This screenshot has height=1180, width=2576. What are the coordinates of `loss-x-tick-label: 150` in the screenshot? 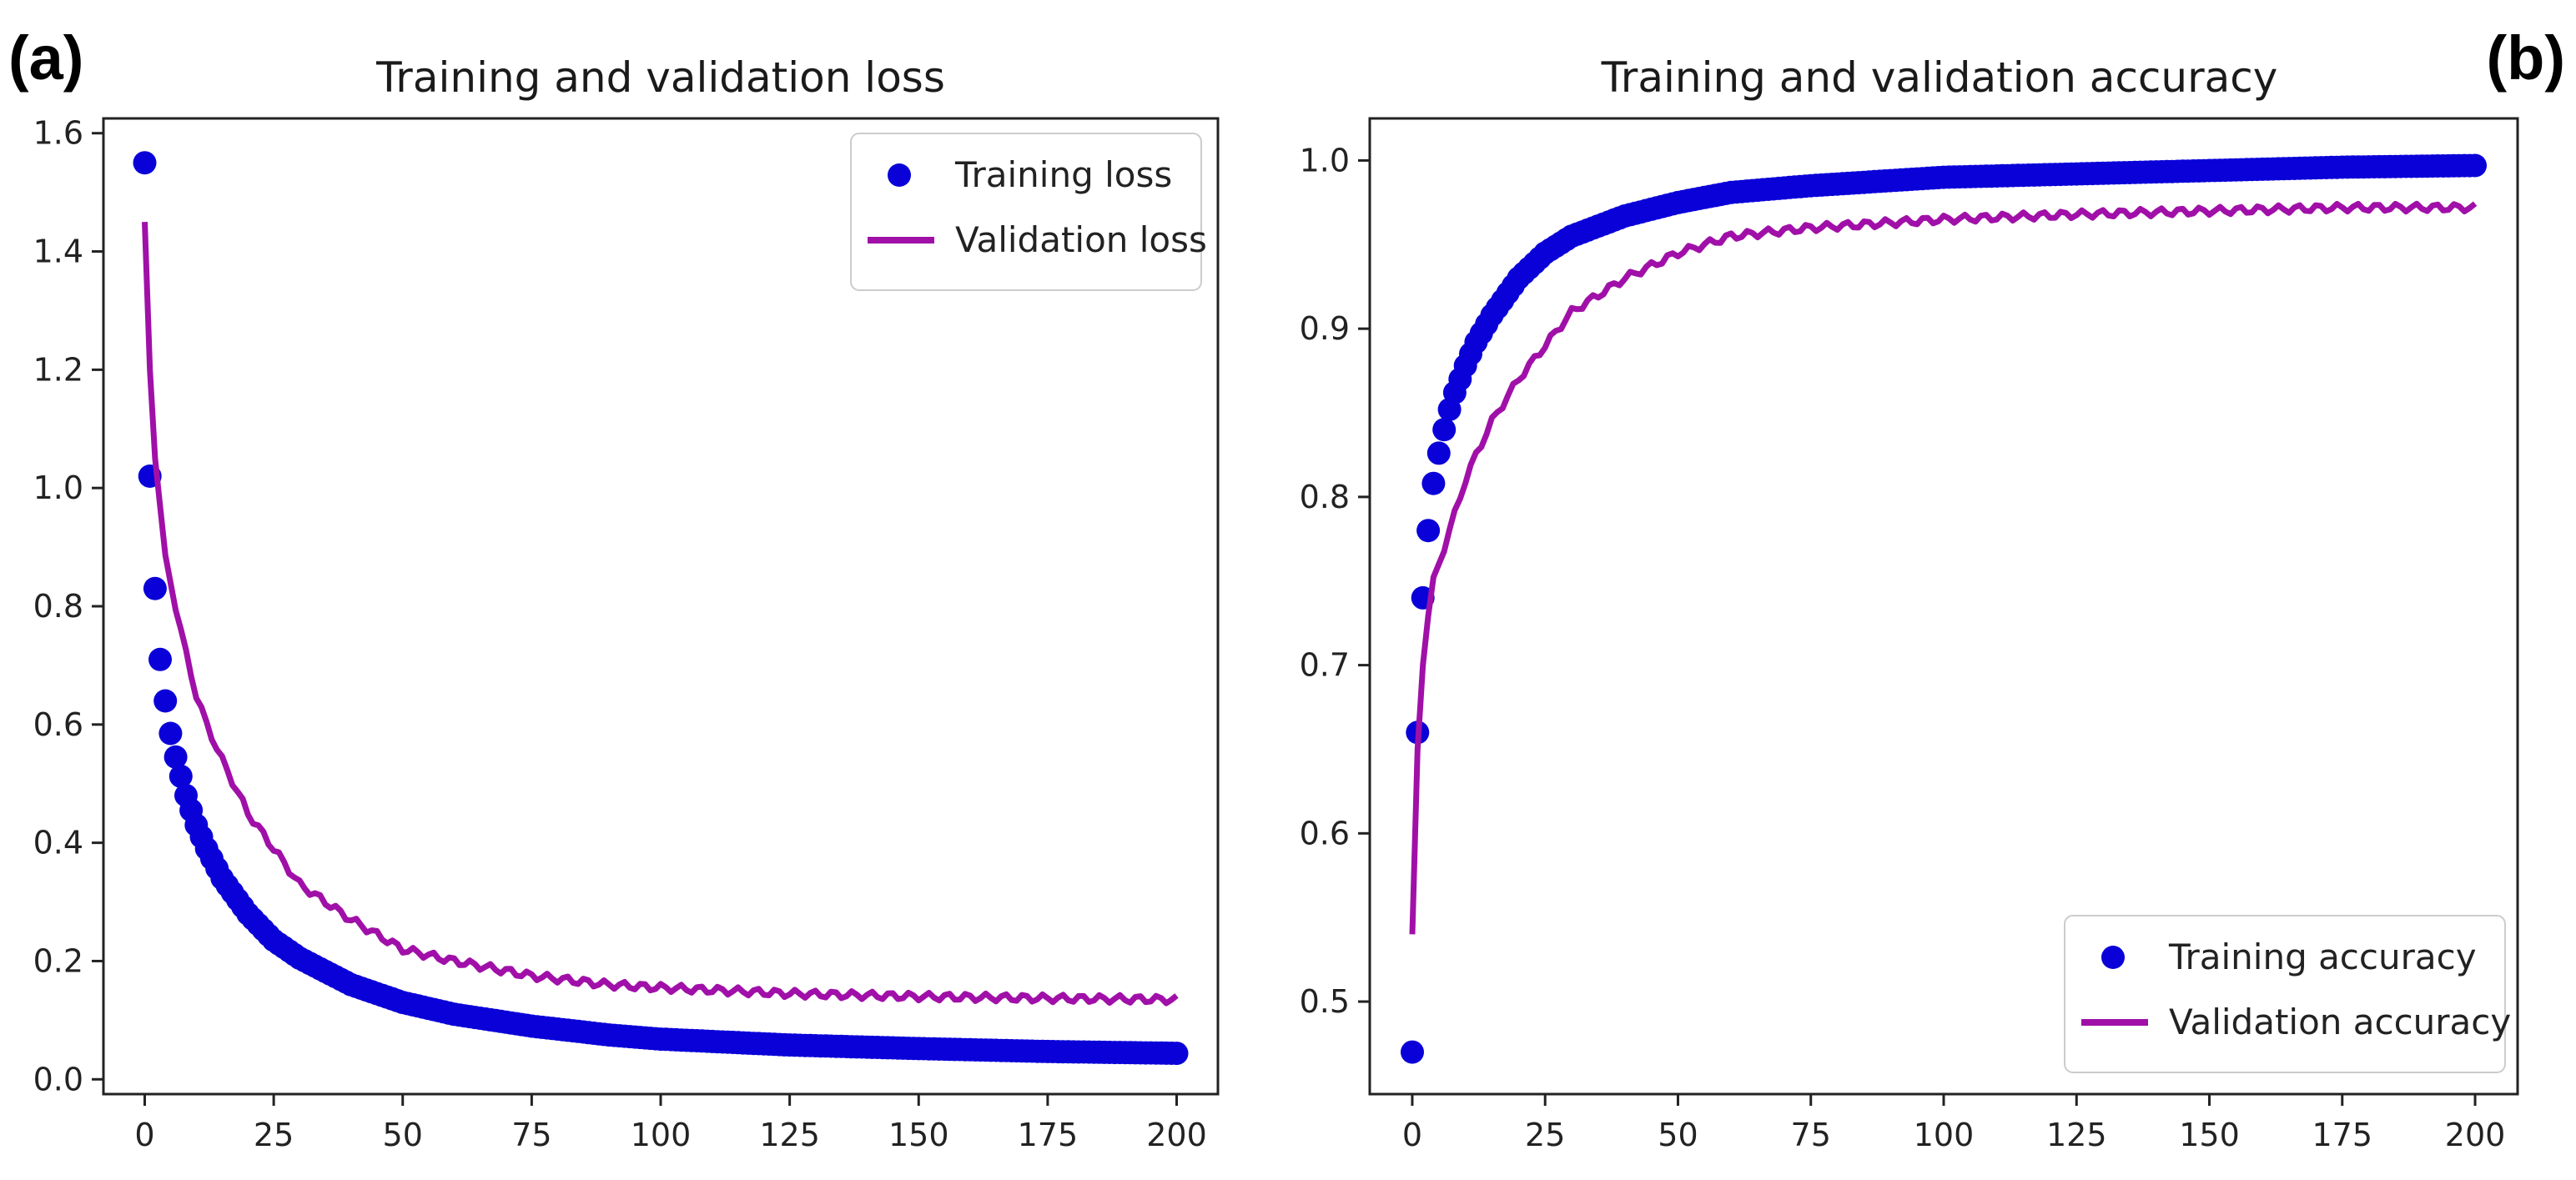 It's located at (918, 1135).